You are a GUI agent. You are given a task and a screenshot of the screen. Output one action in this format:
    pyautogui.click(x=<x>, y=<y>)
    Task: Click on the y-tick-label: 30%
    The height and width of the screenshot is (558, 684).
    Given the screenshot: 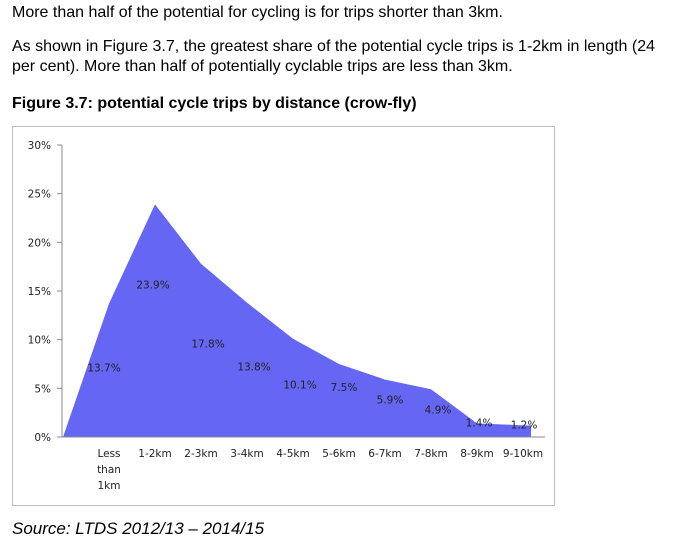 What is the action you would take?
    pyautogui.click(x=39, y=146)
    